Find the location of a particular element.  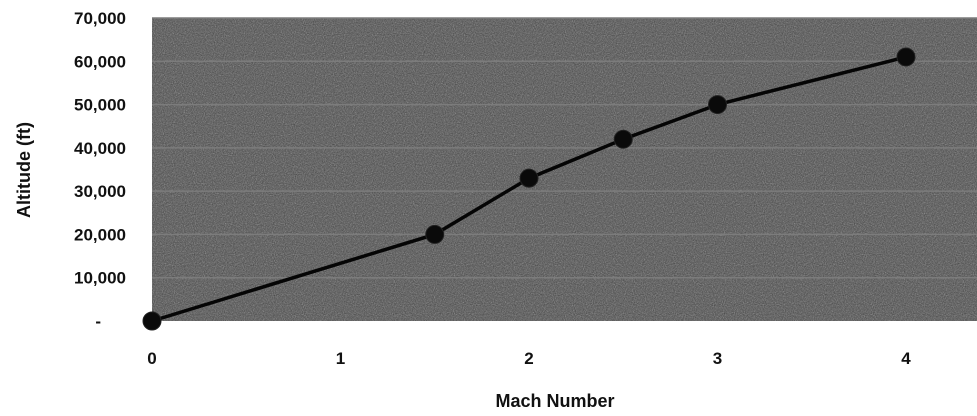

x-tick-label: 2 is located at coordinates (528, 358).